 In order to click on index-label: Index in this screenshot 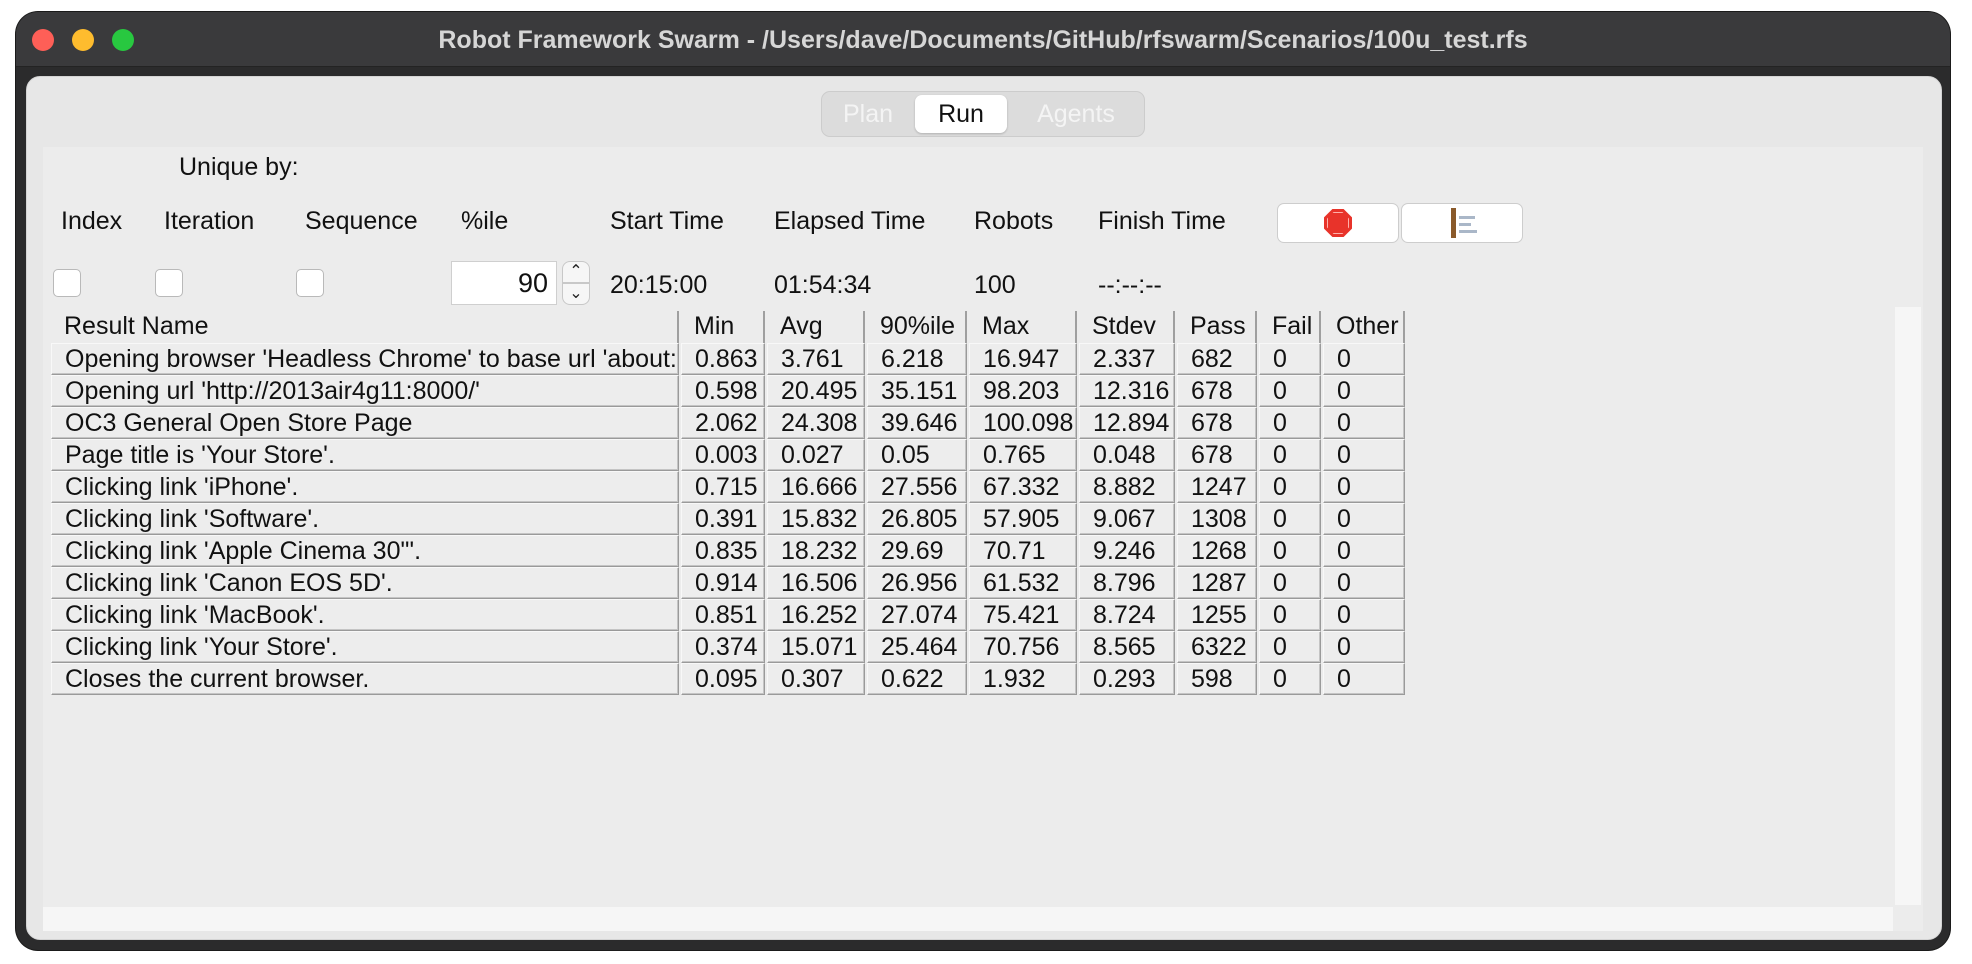, I will do `click(92, 221)`.